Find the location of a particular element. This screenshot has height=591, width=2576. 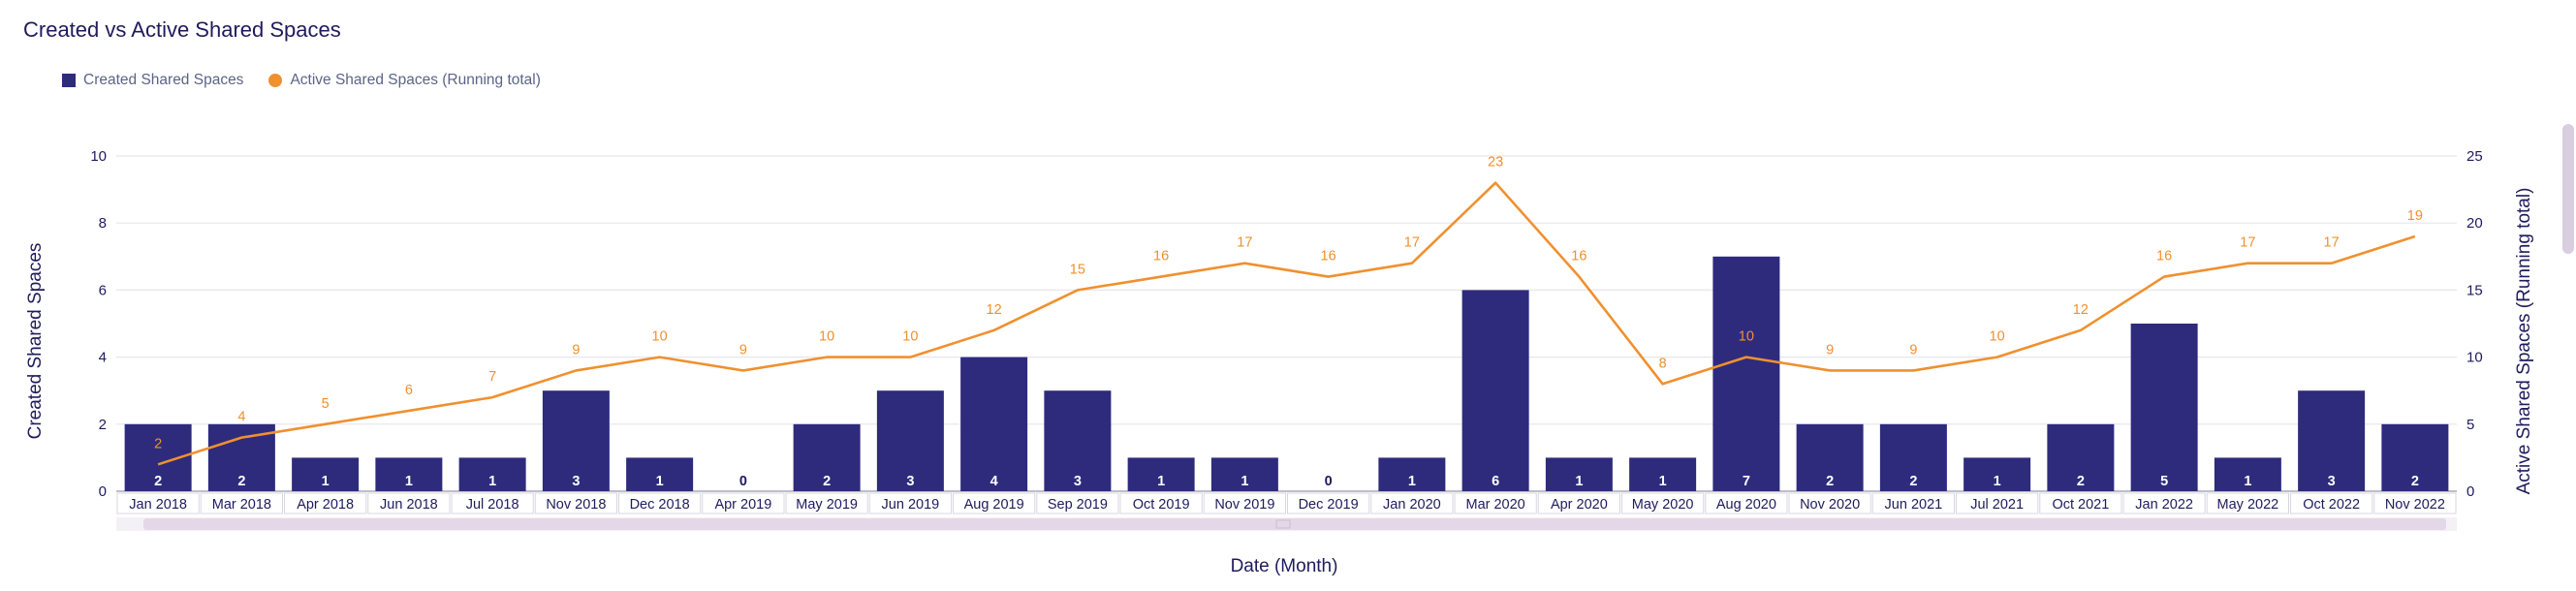

x-axis-title: Date (Month) is located at coordinates (1284, 566).